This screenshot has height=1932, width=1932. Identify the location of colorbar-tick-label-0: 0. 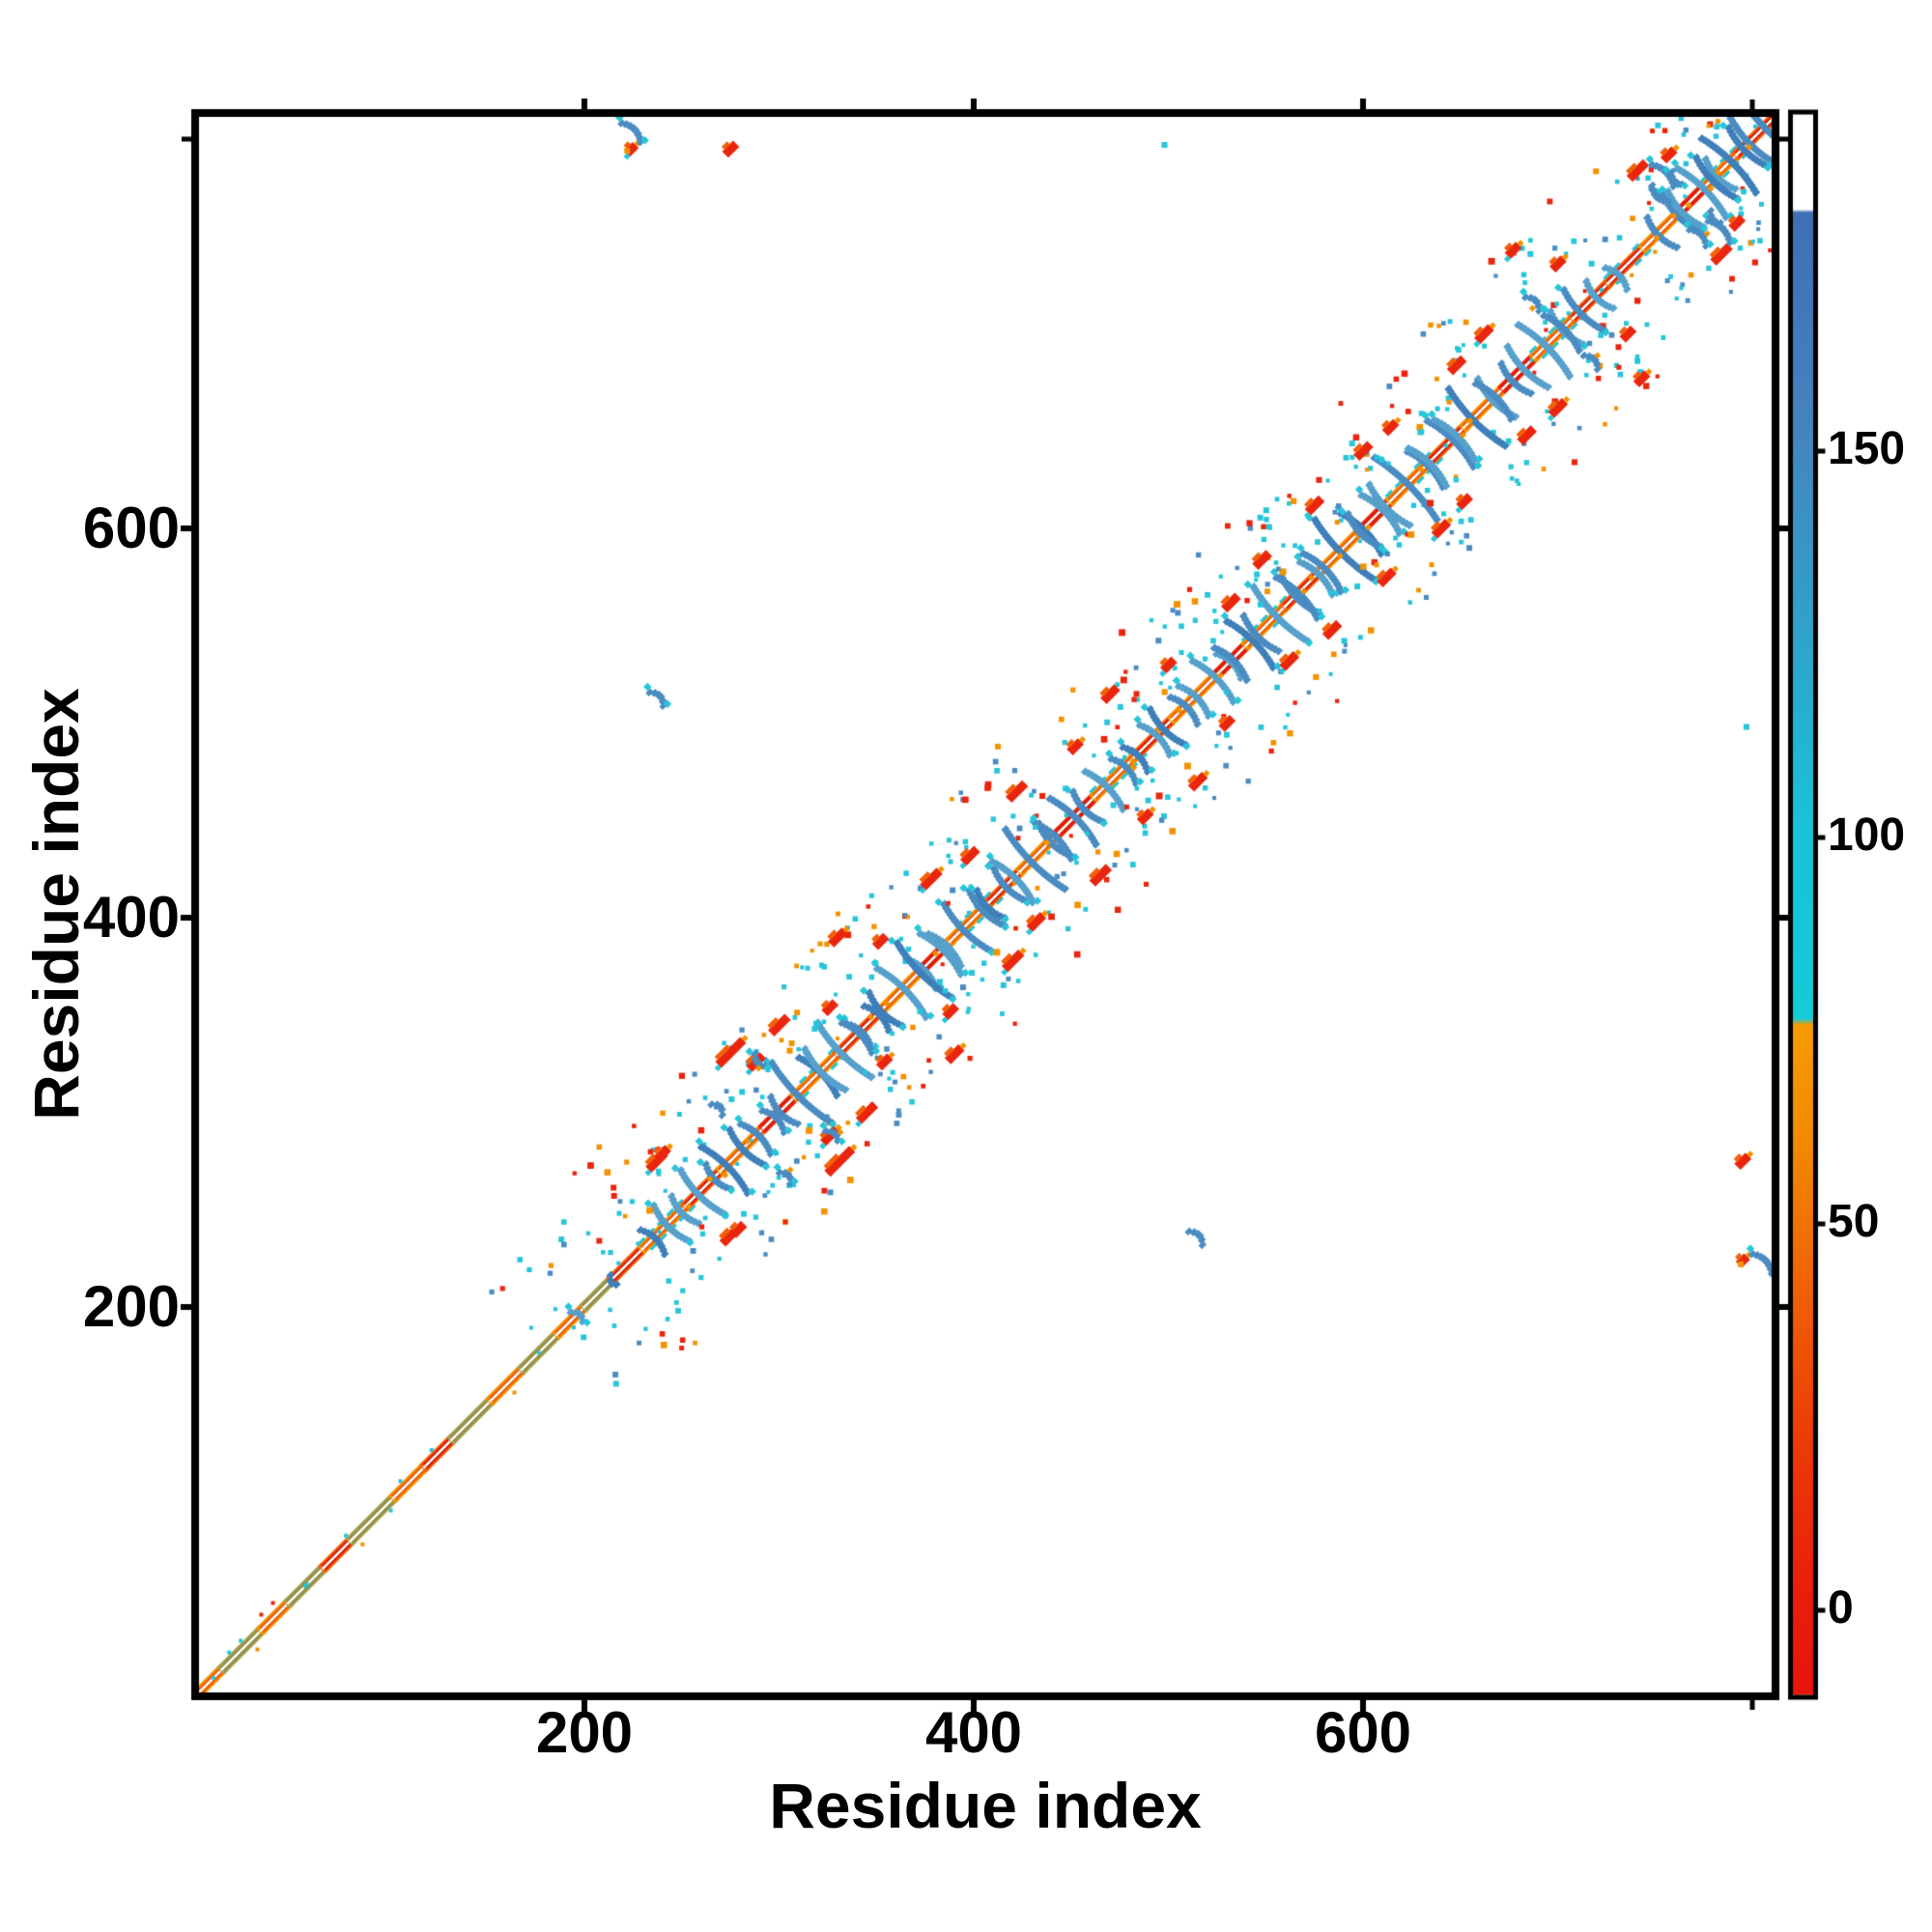
(1841, 1608).